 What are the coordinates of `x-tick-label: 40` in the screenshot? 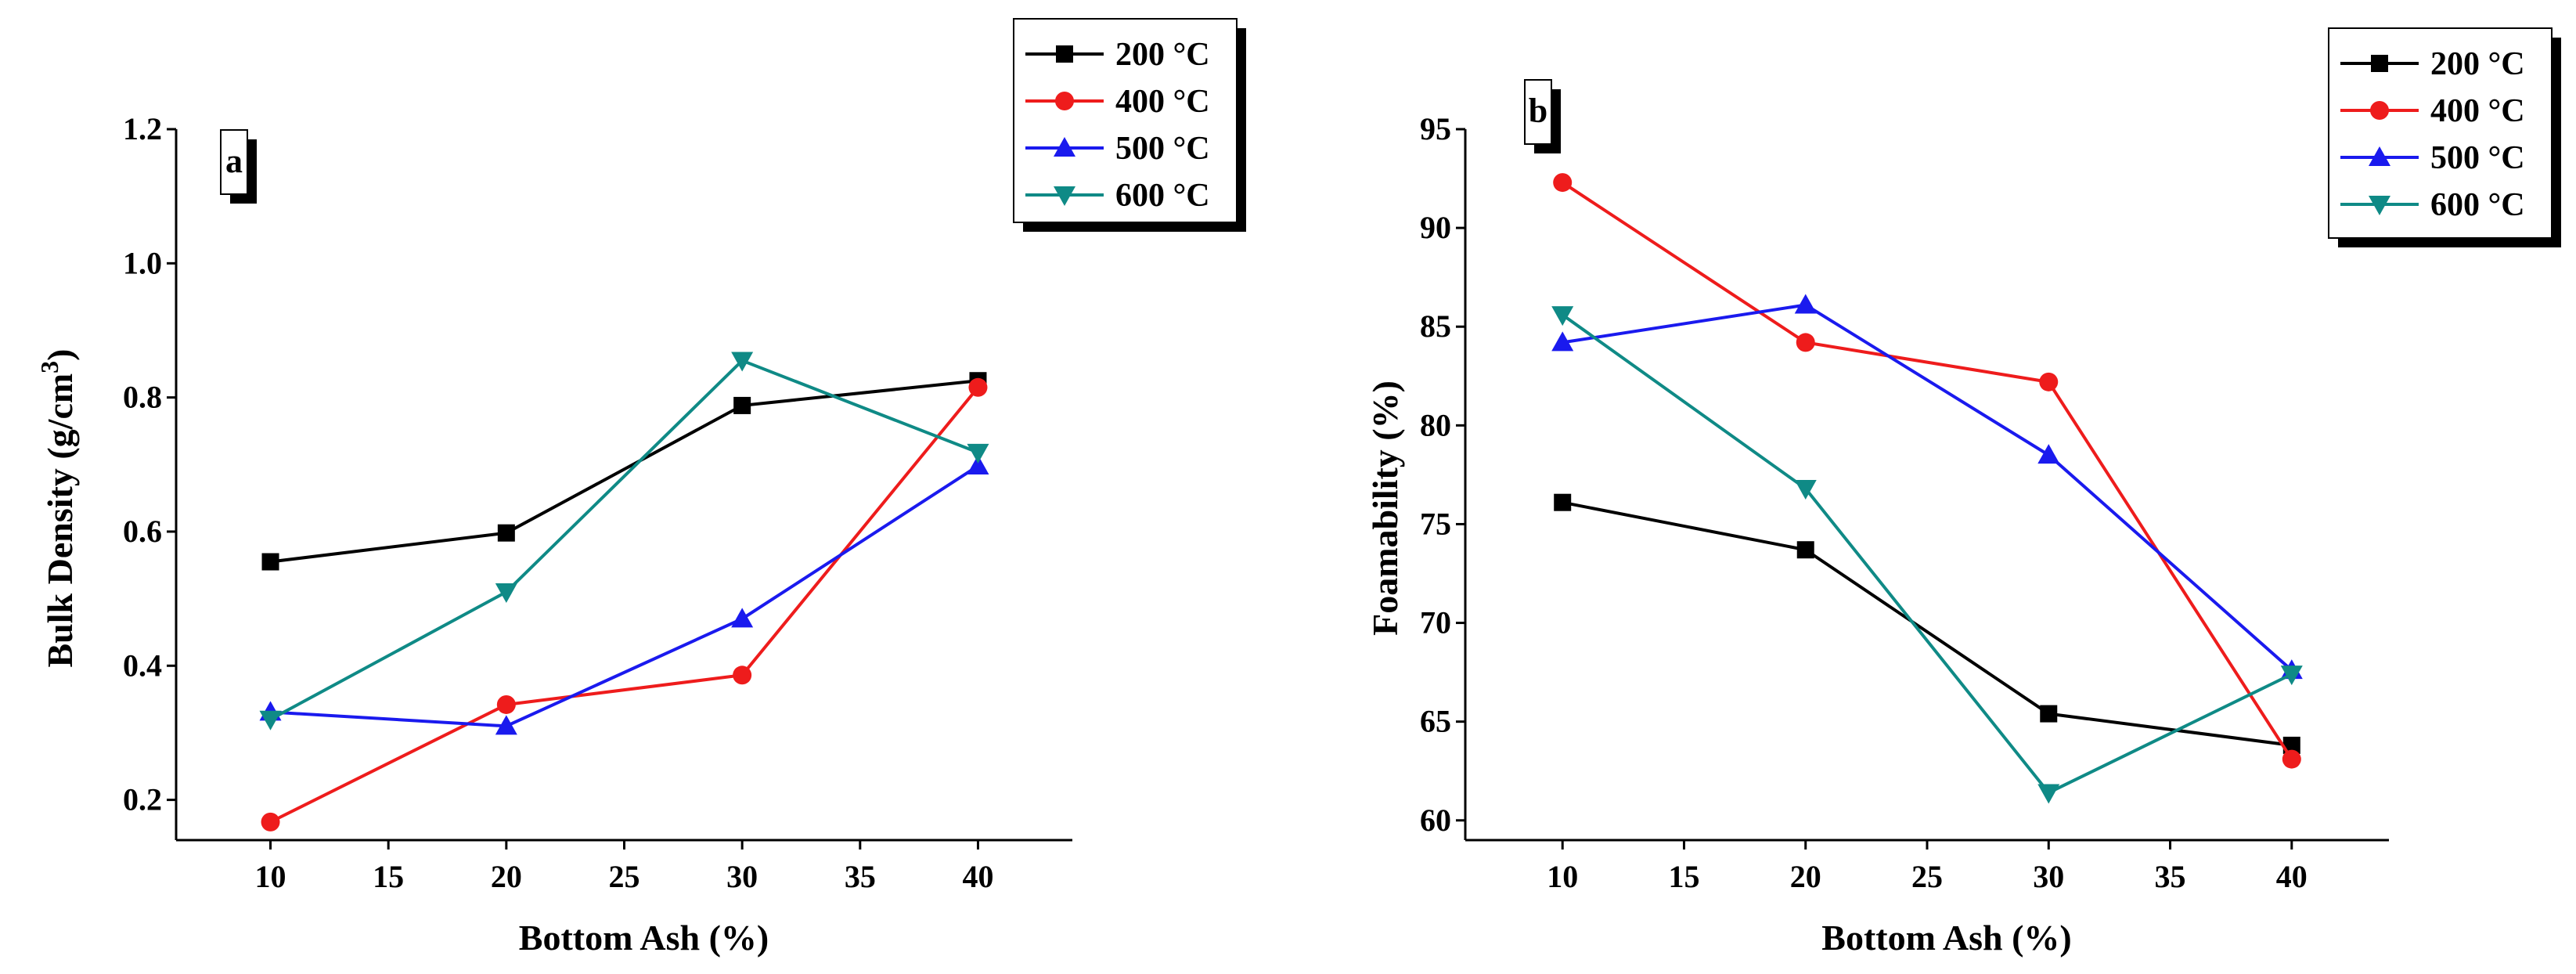 It's located at (977, 876).